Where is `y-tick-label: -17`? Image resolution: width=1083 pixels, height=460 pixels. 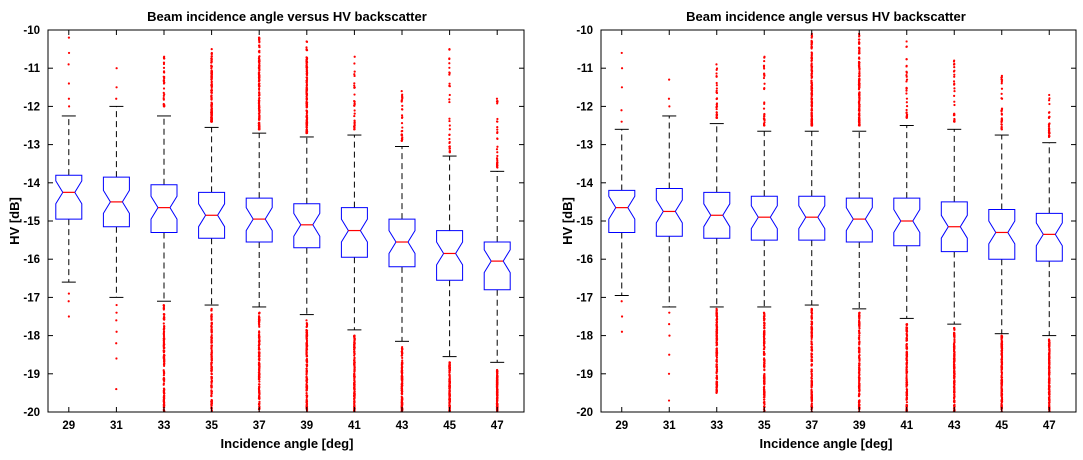
y-tick-label: -17 is located at coordinates (31, 298).